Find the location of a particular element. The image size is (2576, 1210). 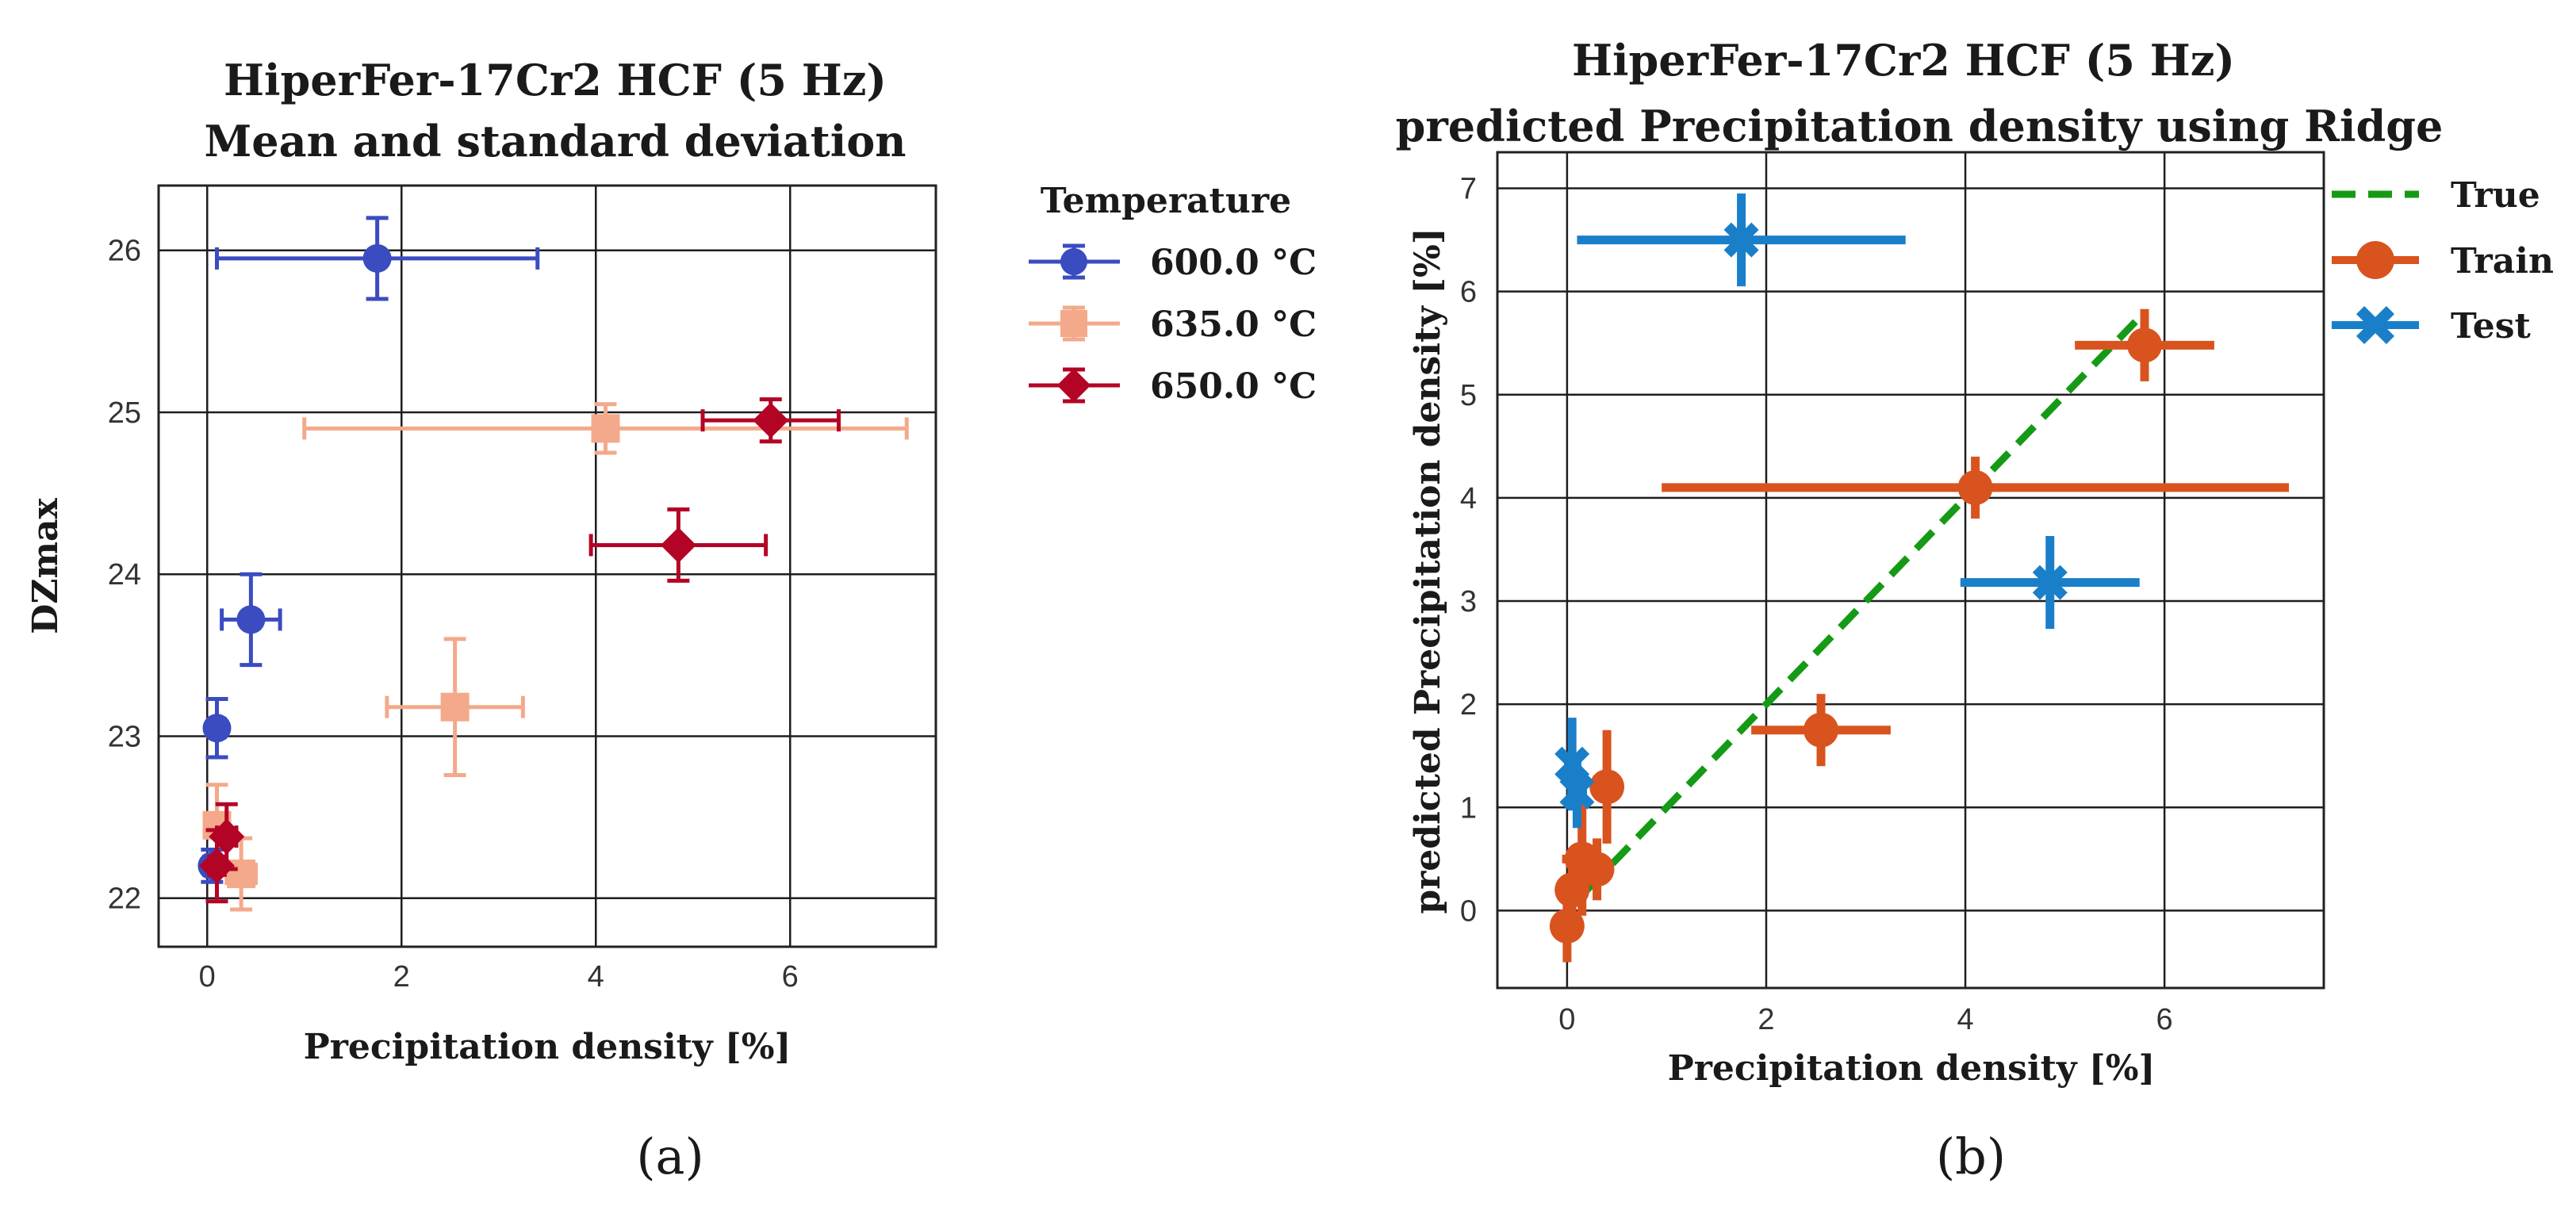

panel-b-ylabel: predicted Precipitation density [%] is located at coordinates (1428, 570).